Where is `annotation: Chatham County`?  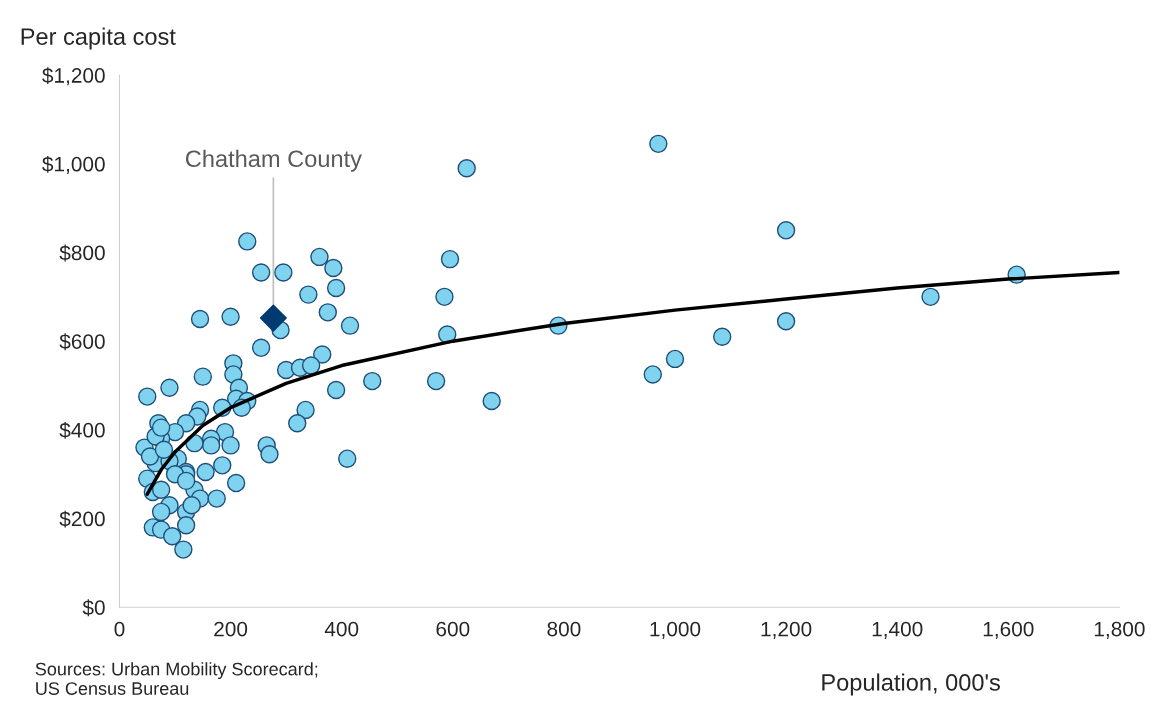
annotation: Chatham County is located at coordinates (273, 160).